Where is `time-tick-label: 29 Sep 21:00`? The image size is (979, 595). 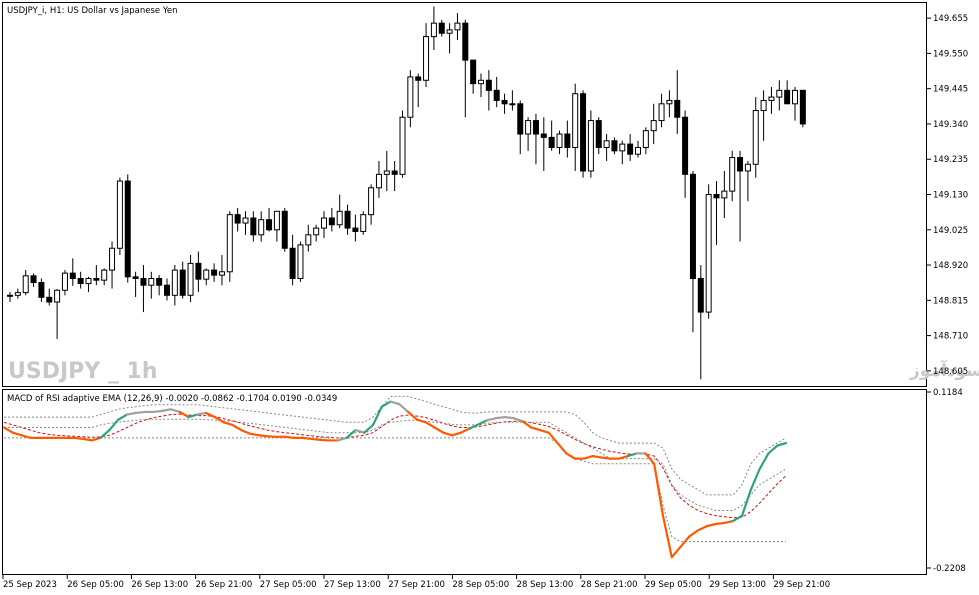
time-tick-label: 29 Sep 21:00 is located at coordinates (801, 585).